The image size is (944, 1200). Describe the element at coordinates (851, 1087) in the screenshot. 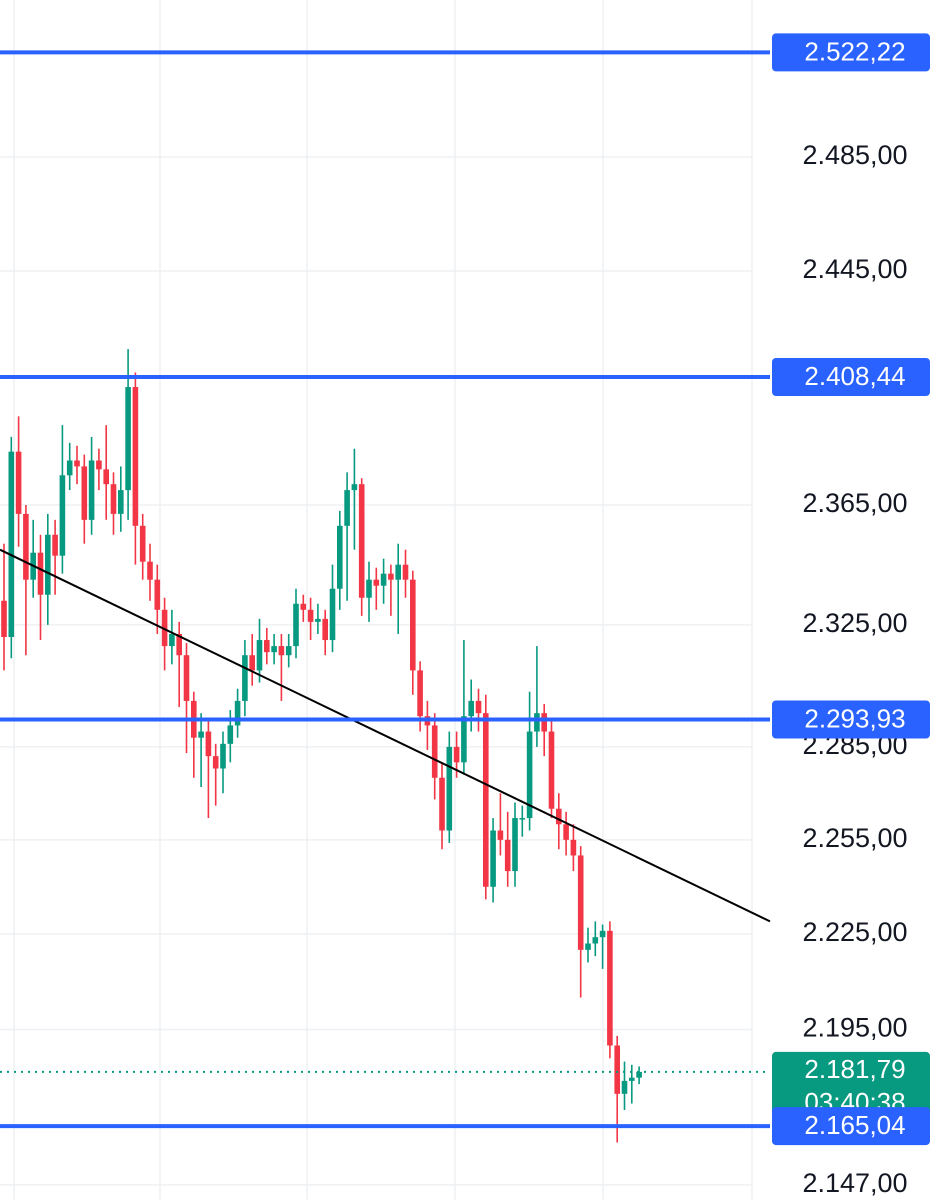

I see `last-price-badge` at that location.